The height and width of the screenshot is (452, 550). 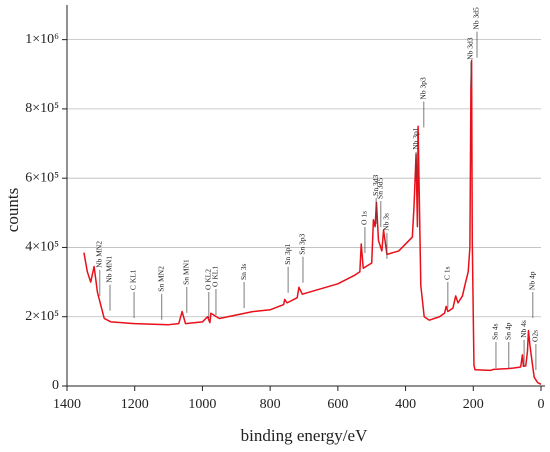 What do you see at coordinates (495, 331) in the screenshot?
I see `annotation-label: Sn 4s` at bounding box center [495, 331].